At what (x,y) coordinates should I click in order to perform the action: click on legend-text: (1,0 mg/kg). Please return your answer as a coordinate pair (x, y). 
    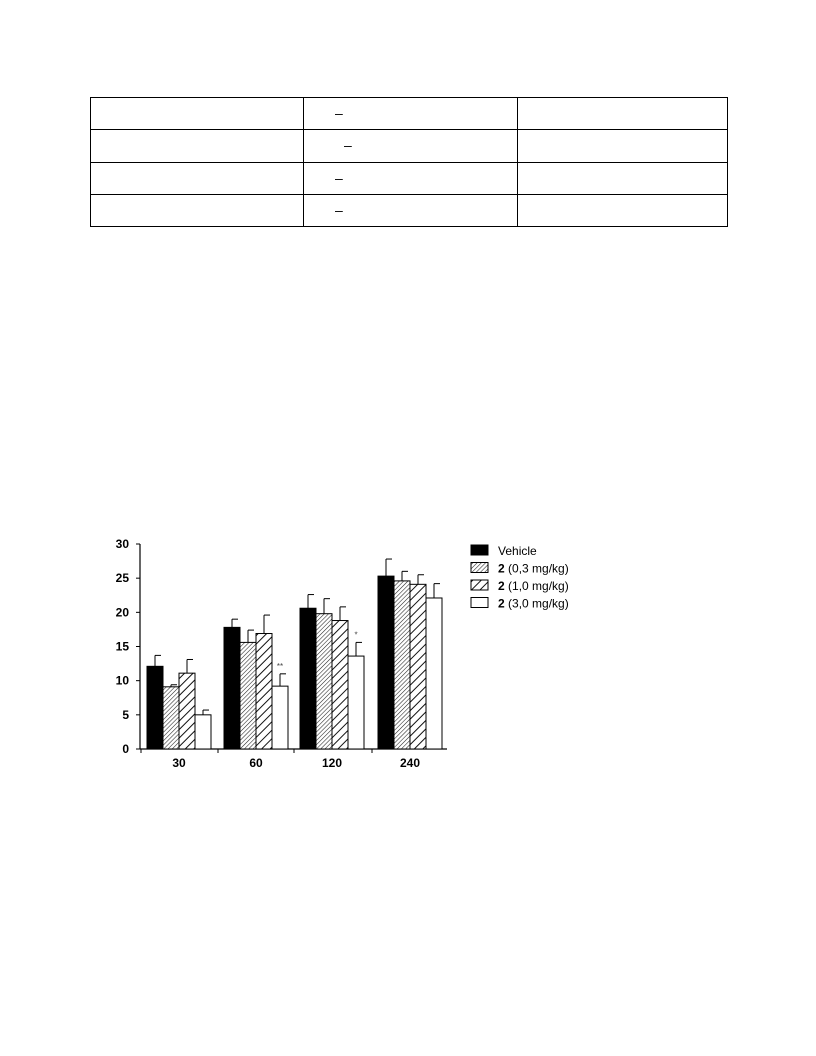
    Looking at the image, I should click on (537, 586).